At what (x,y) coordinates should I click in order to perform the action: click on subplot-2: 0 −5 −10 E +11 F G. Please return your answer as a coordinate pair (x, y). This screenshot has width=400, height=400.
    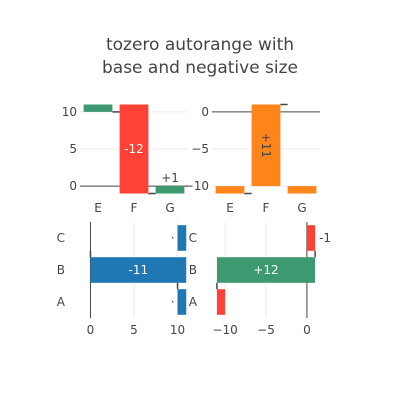
    Looking at the image, I should click on (252, 159).